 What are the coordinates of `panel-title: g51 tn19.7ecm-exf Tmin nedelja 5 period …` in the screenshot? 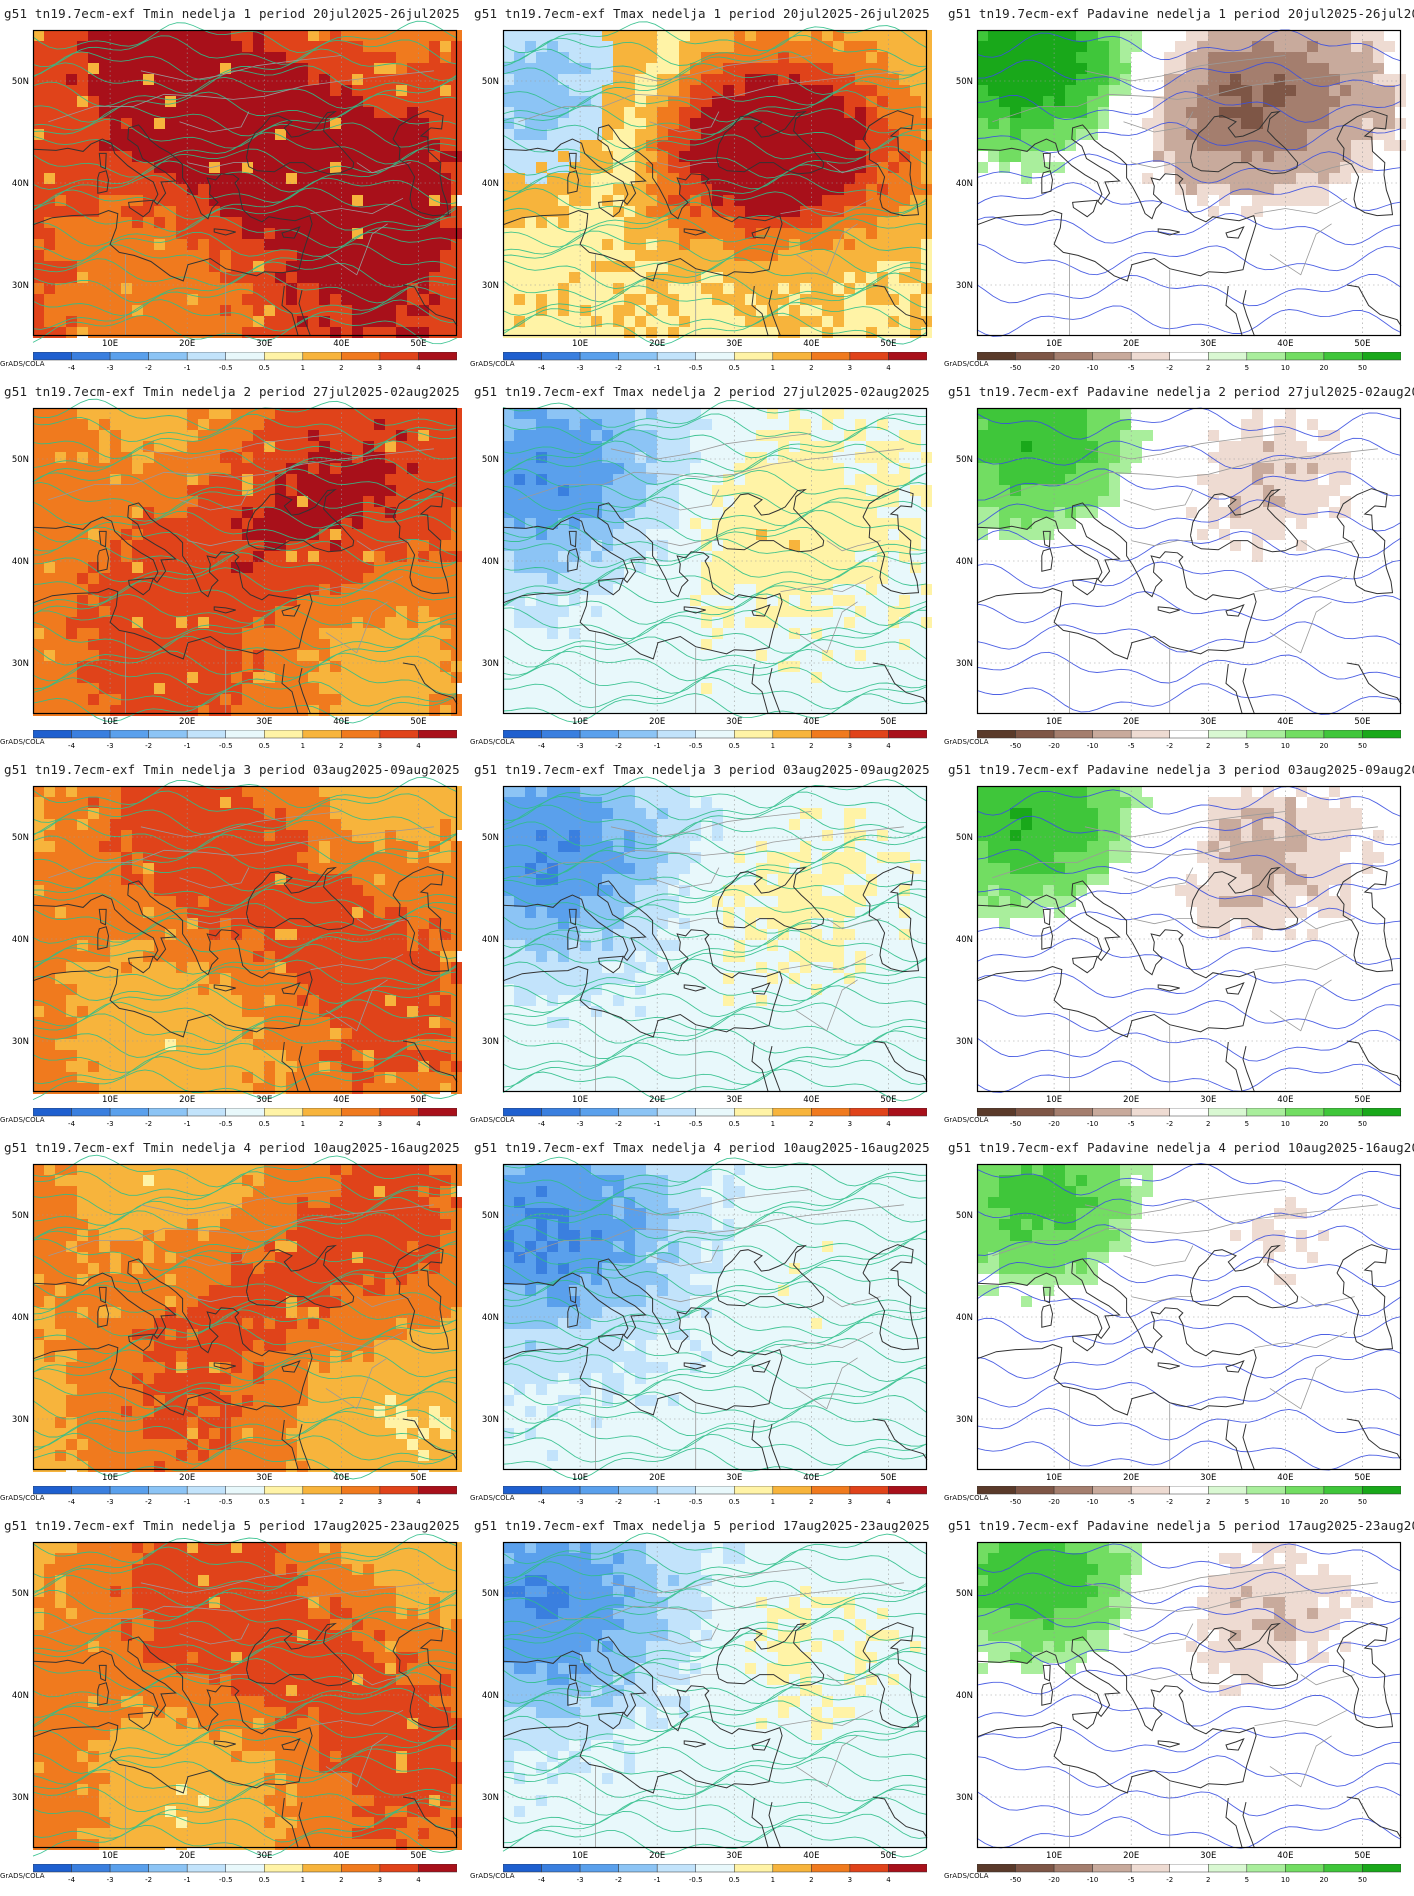 It's located at (232, 1525).